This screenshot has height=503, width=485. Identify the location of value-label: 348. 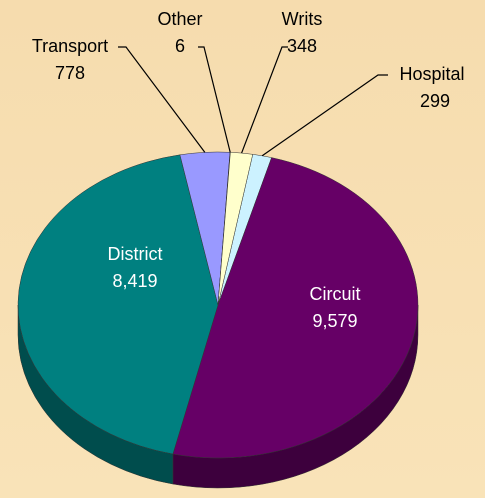
(302, 46).